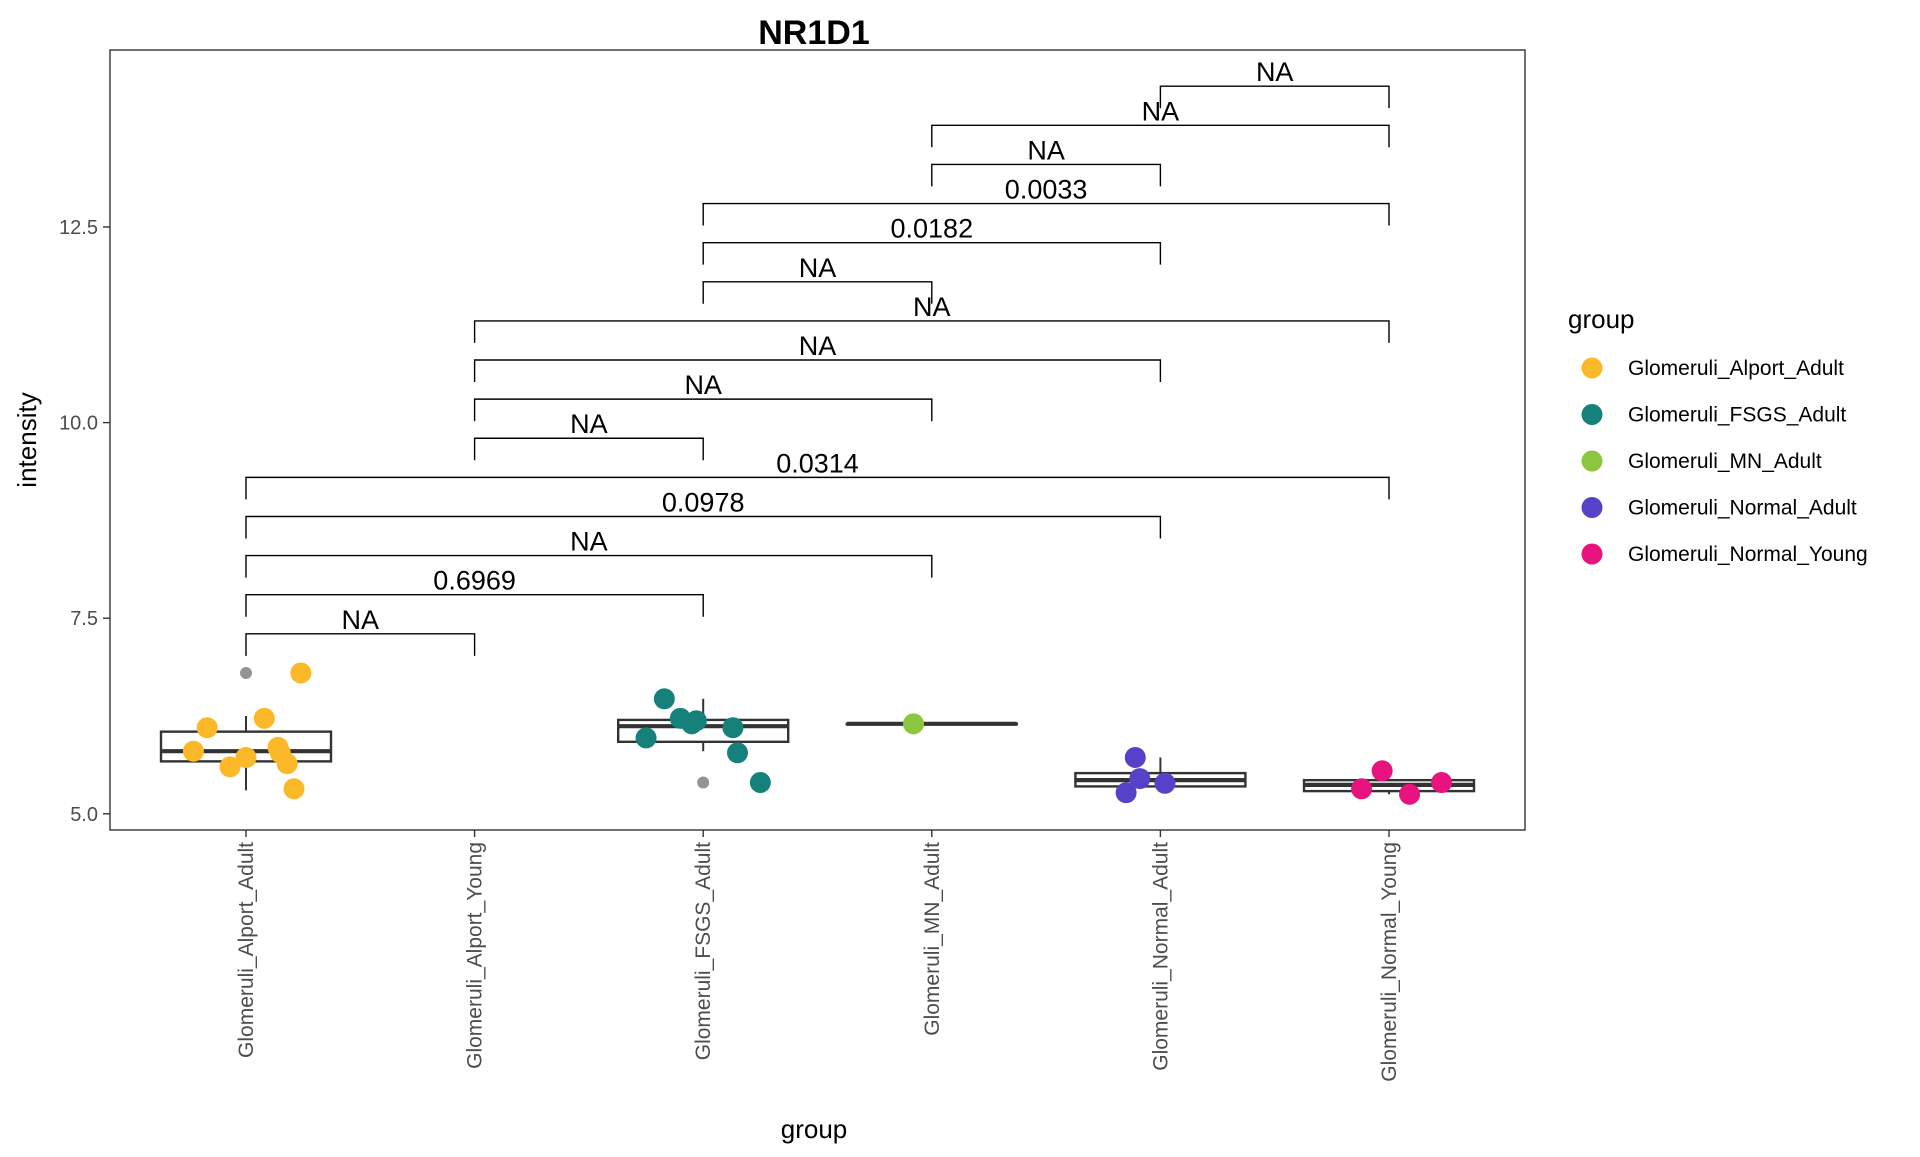 This screenshot has width=1920, height=1157. What do you see at coordinates (1601, 319) in the screenshot?
I see `legend-title: group` at bounding box center [1601, 319].